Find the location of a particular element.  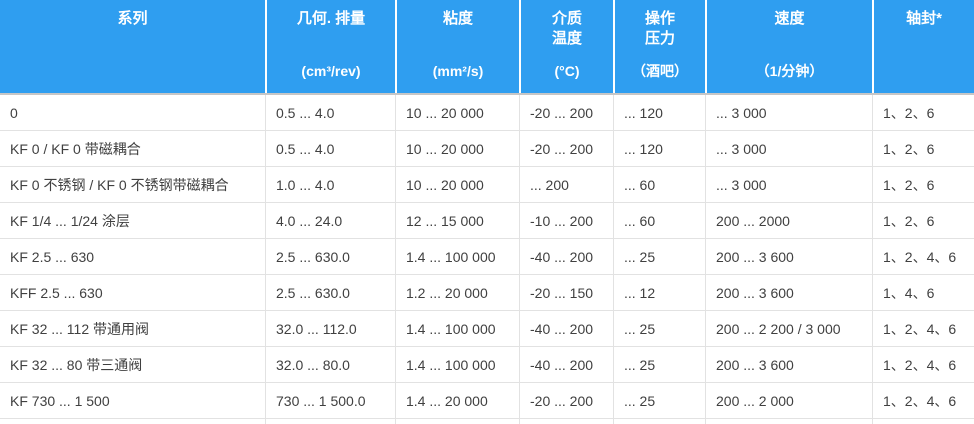

cell-media-temperature: -20 ... 150 is located at coordinates (566, 292).